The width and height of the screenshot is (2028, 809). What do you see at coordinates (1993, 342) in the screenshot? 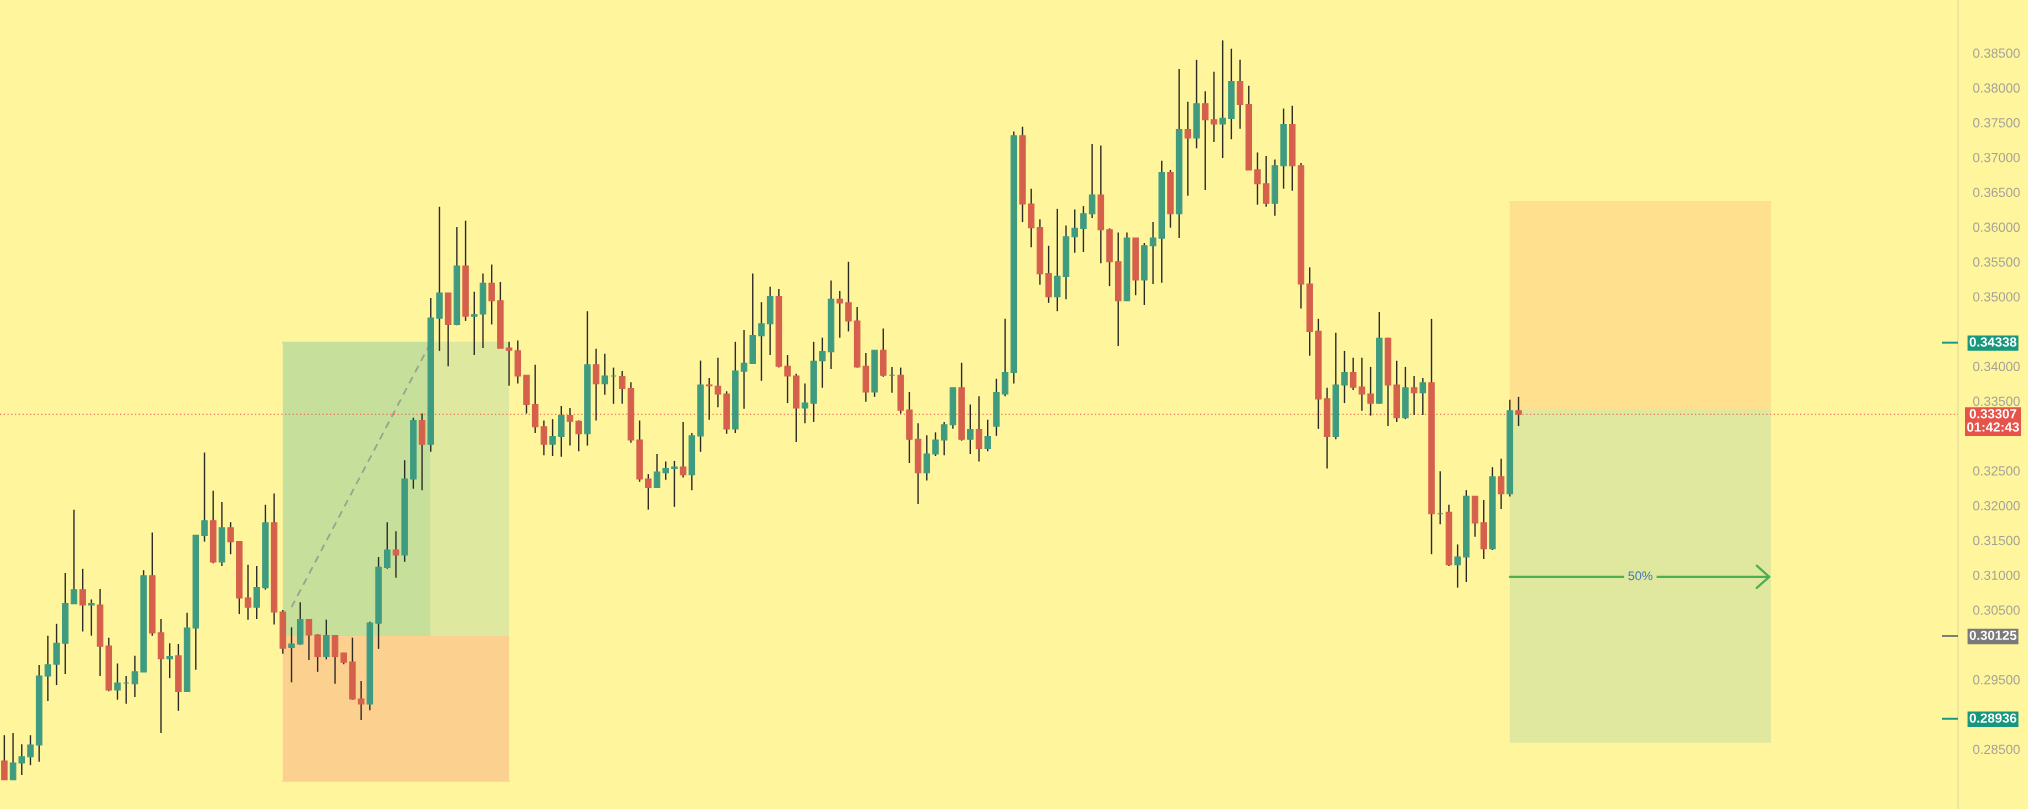
I see `ref-line-label: 0.34338` at bounding box center [1993, 342].